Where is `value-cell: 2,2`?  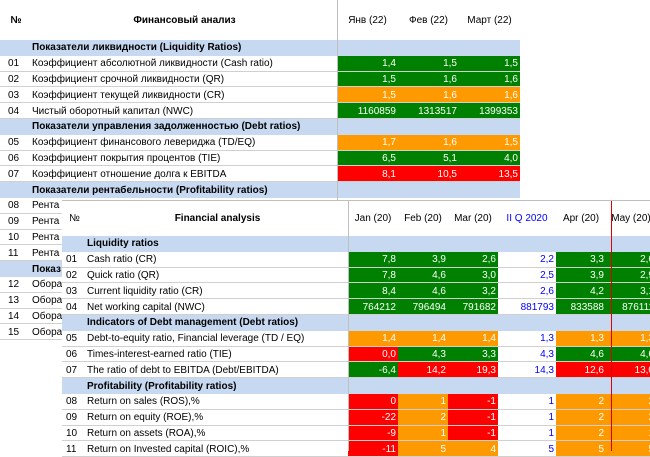
value-cell: 2,2 is located at coordinates (547, 260).